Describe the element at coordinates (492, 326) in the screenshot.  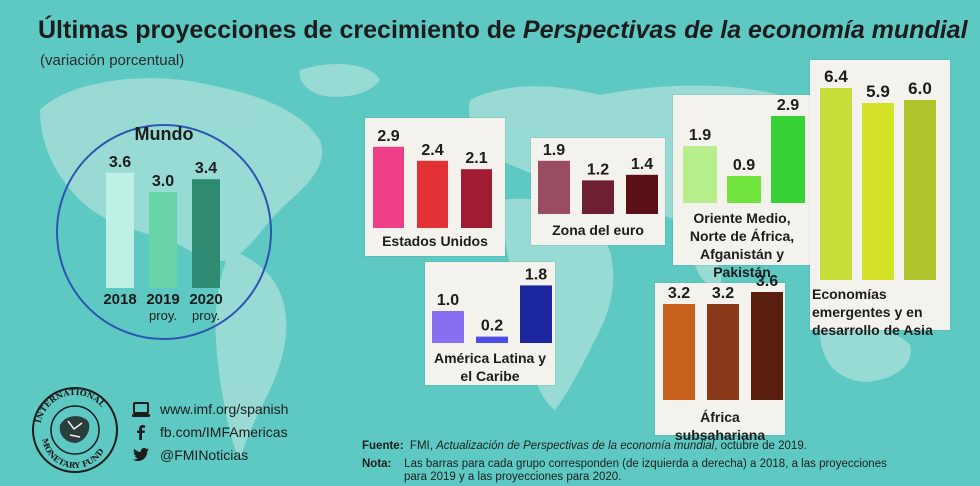
I see `value-label-america-latina-1: 0.2` at that location.